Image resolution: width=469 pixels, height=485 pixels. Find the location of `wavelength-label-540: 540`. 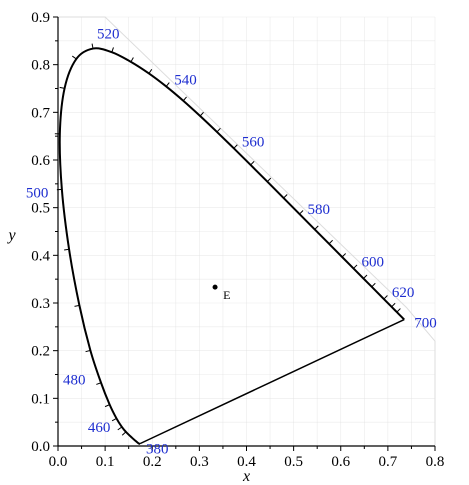

wavelength-label-540: 540 is located at coordinates (185, 80).